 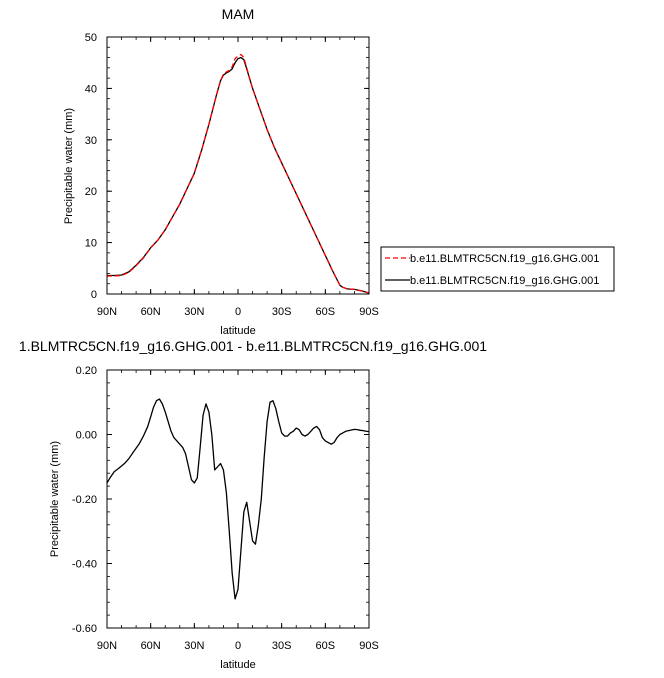 What do you see at coordinates (69, 166) in the screenshot?
I see `chart-1-ylabel: Precipitable water (mm)` at bounding box center [69, 166].